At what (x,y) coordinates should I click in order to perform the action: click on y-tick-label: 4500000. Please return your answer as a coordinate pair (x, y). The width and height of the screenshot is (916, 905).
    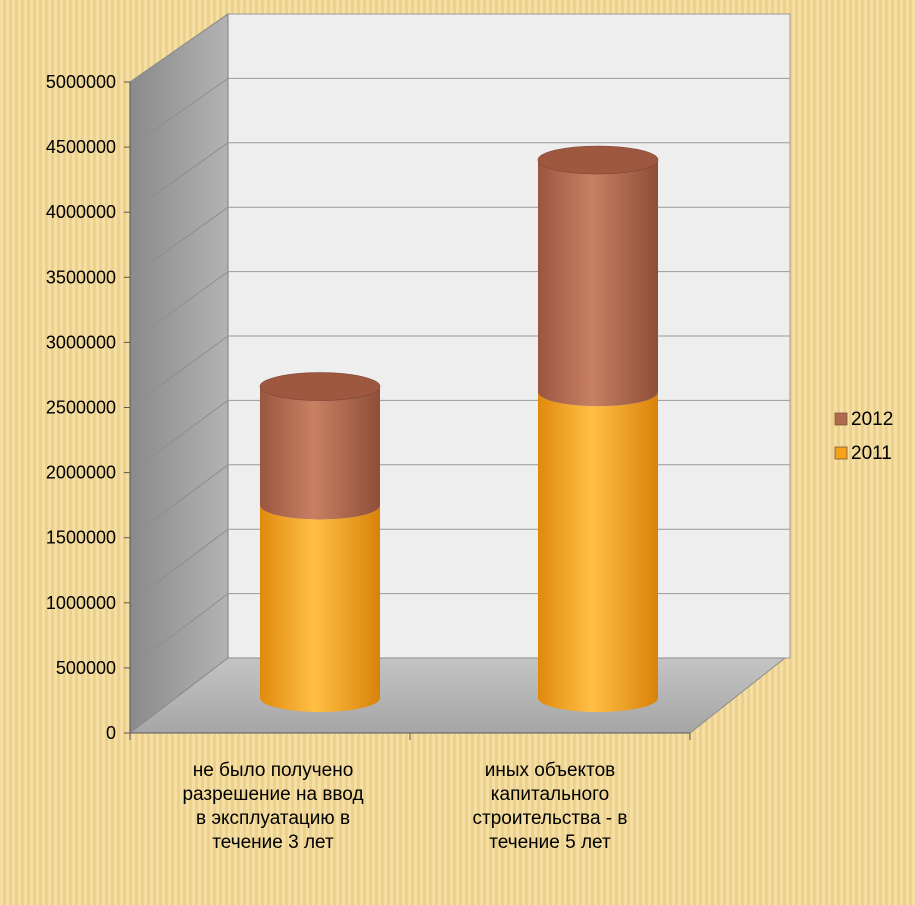
    Looking at the image, I should click on (81, 147).